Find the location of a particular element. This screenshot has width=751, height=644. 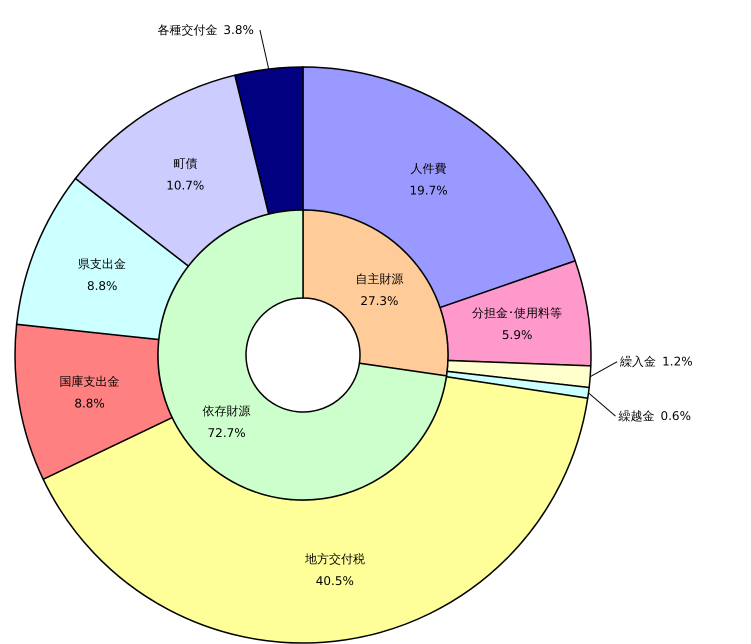

slice-label: 町債 is located at coordinates (185, 163).